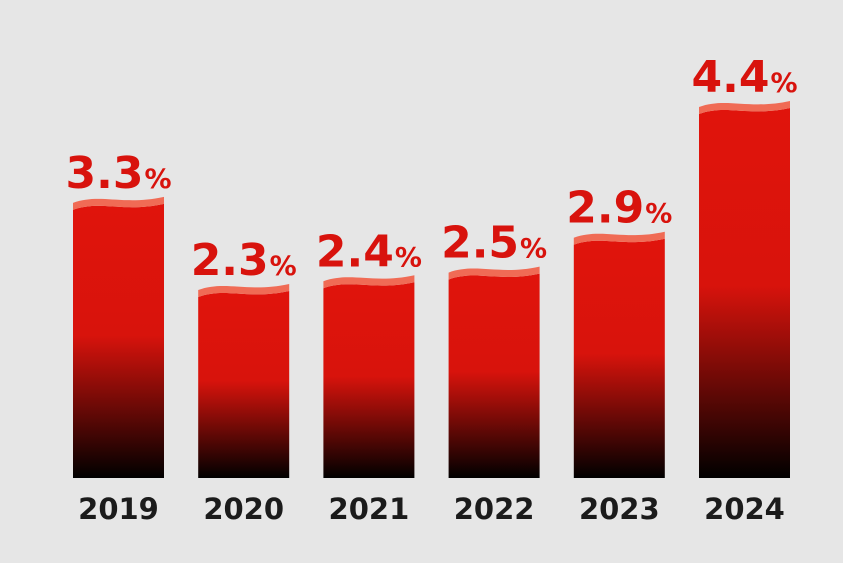 The width and height of the screenshot is (843, 563). What do you see at coordinates (118, 509) in the screenshot?
I see `x-tick-label-2019: 2019` at bounding box center [118, 509].